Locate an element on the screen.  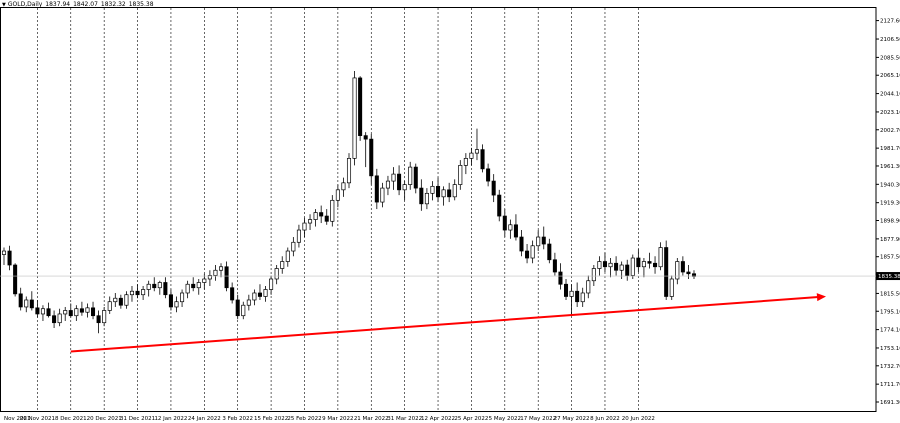
current-price-label: 1835.38 is located at coordinates (889, 277).